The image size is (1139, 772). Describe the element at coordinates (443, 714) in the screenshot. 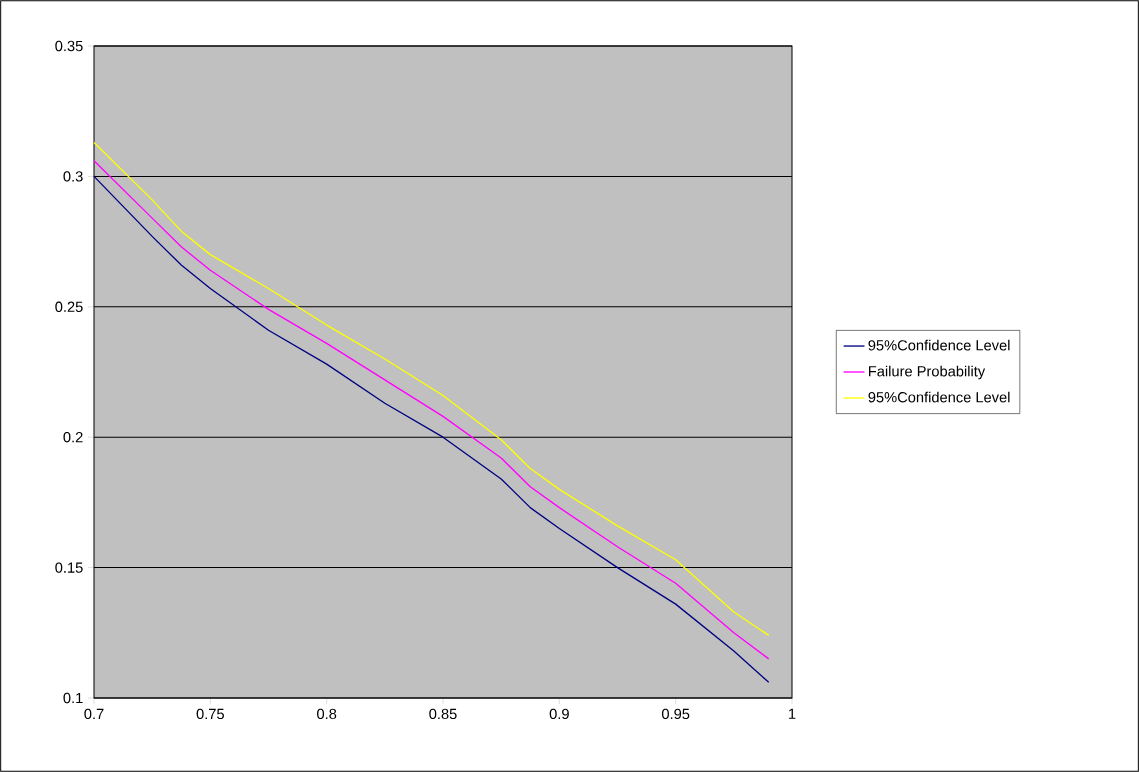

I see `x-tick-label: 0.85` at that location.